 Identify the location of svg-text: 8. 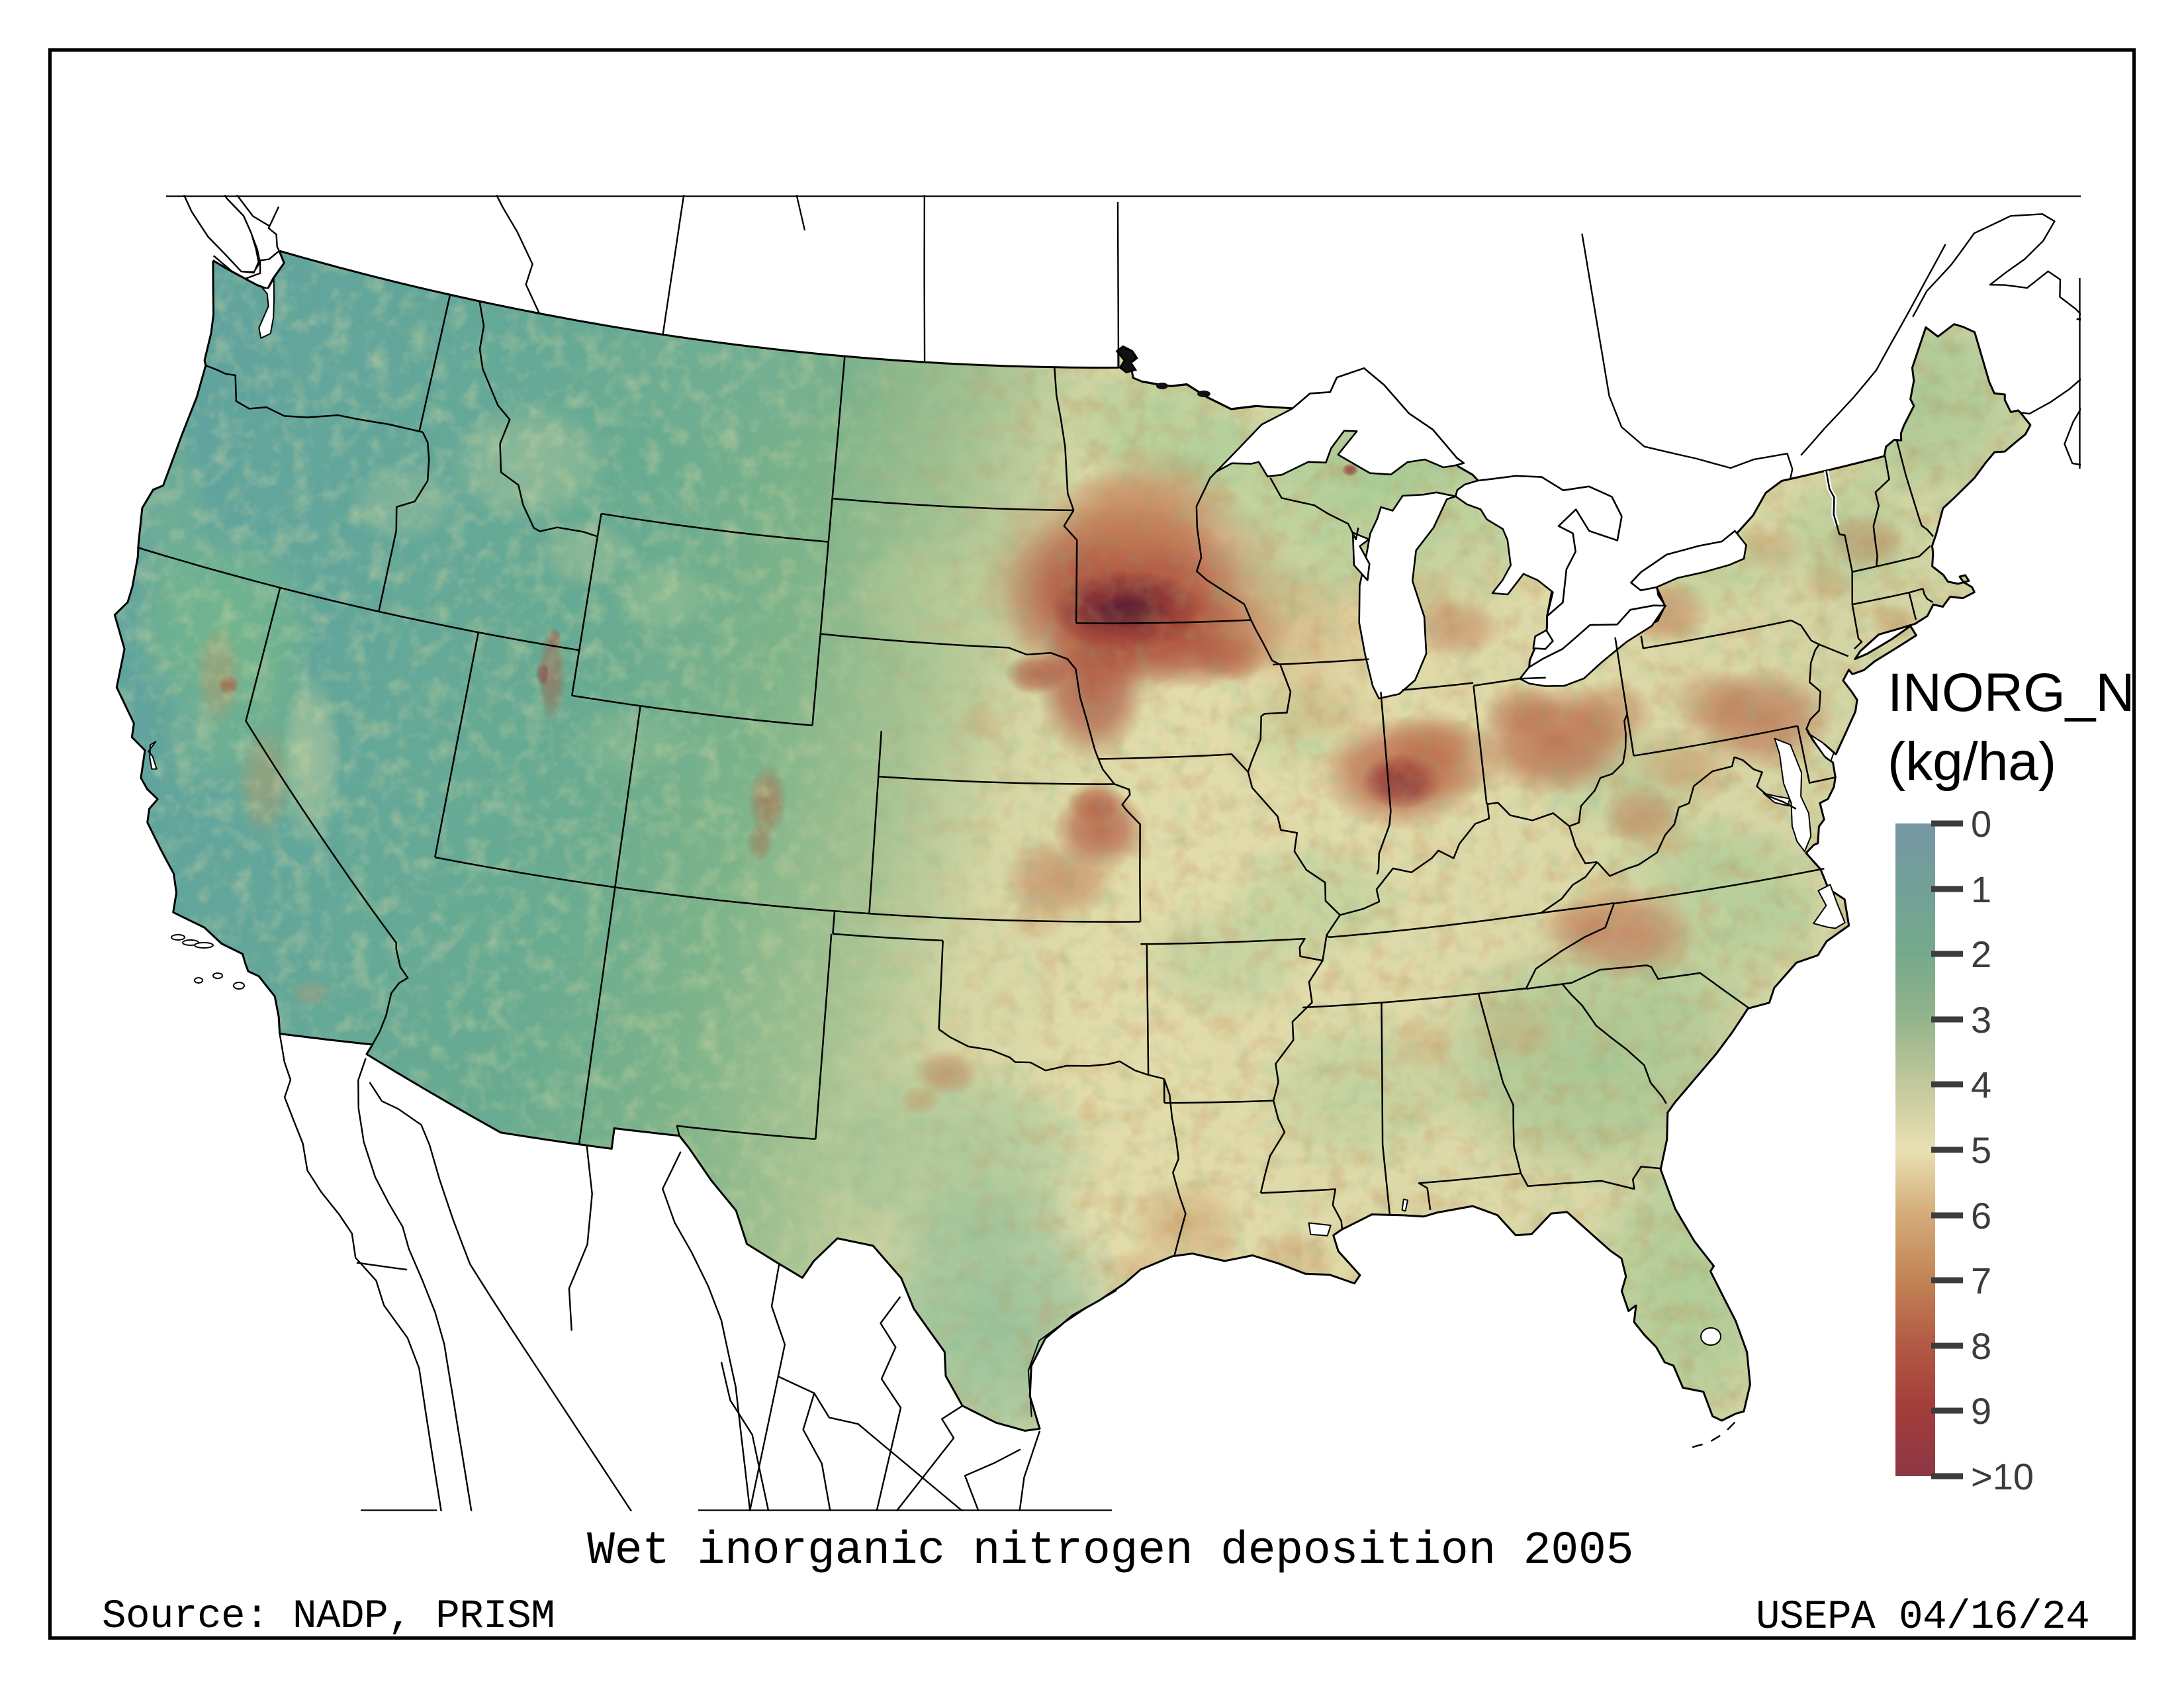
(1981, 1346).